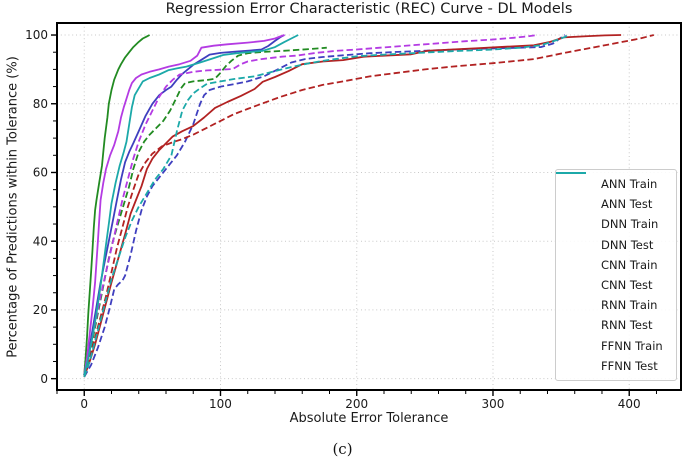 The image size is (685, 467). What do you see at coordinates (629, 365) in the screenshot?
I see `legend-label: FFNN Test` at bounding box center [629, 365].